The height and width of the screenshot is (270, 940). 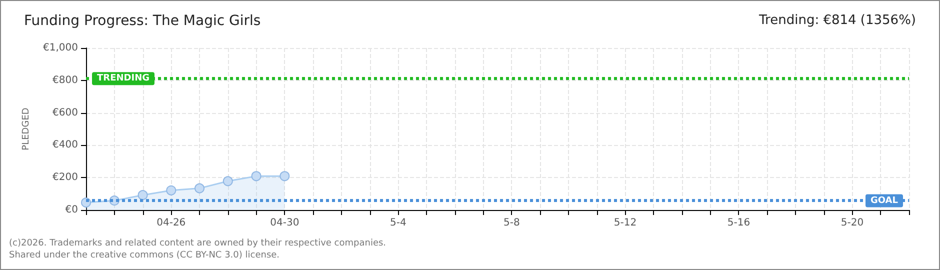 What do you see at coordinates (837, 20) in the screenshot?
I see `chart-subtitle: Trending: €814 (1356%)` at bounding box center [837, 20].